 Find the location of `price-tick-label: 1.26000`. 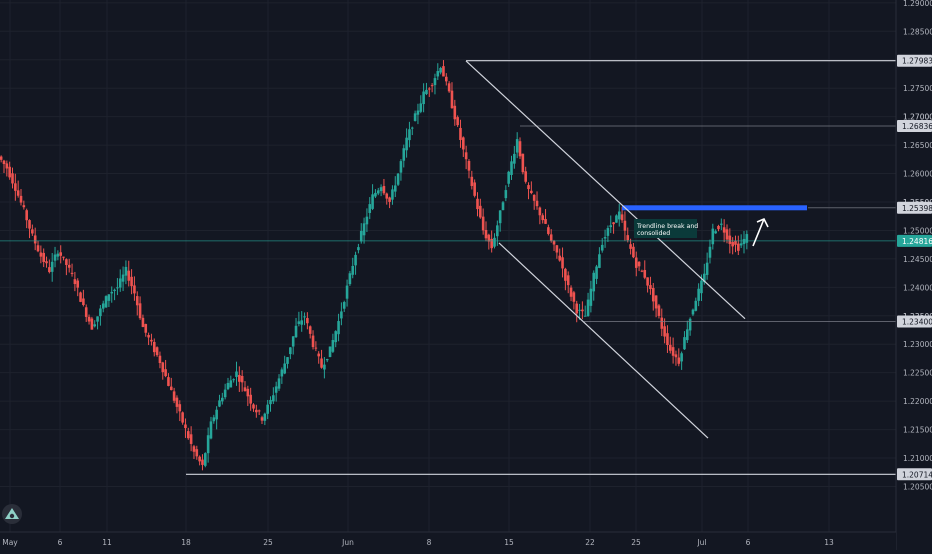

price-tick-label: 1.26000 is located at coordinates (917, 174).